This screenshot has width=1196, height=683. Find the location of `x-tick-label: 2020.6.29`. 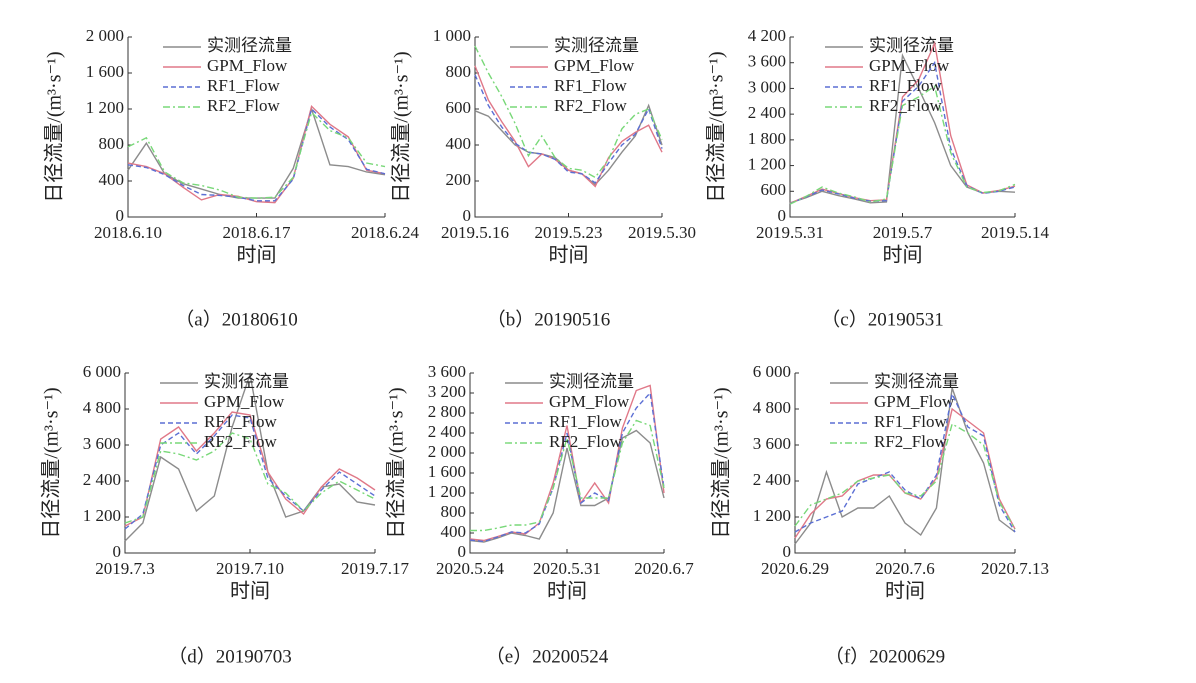

x-tick-label: 2020.6.29 is located at coordinates (795, 568).